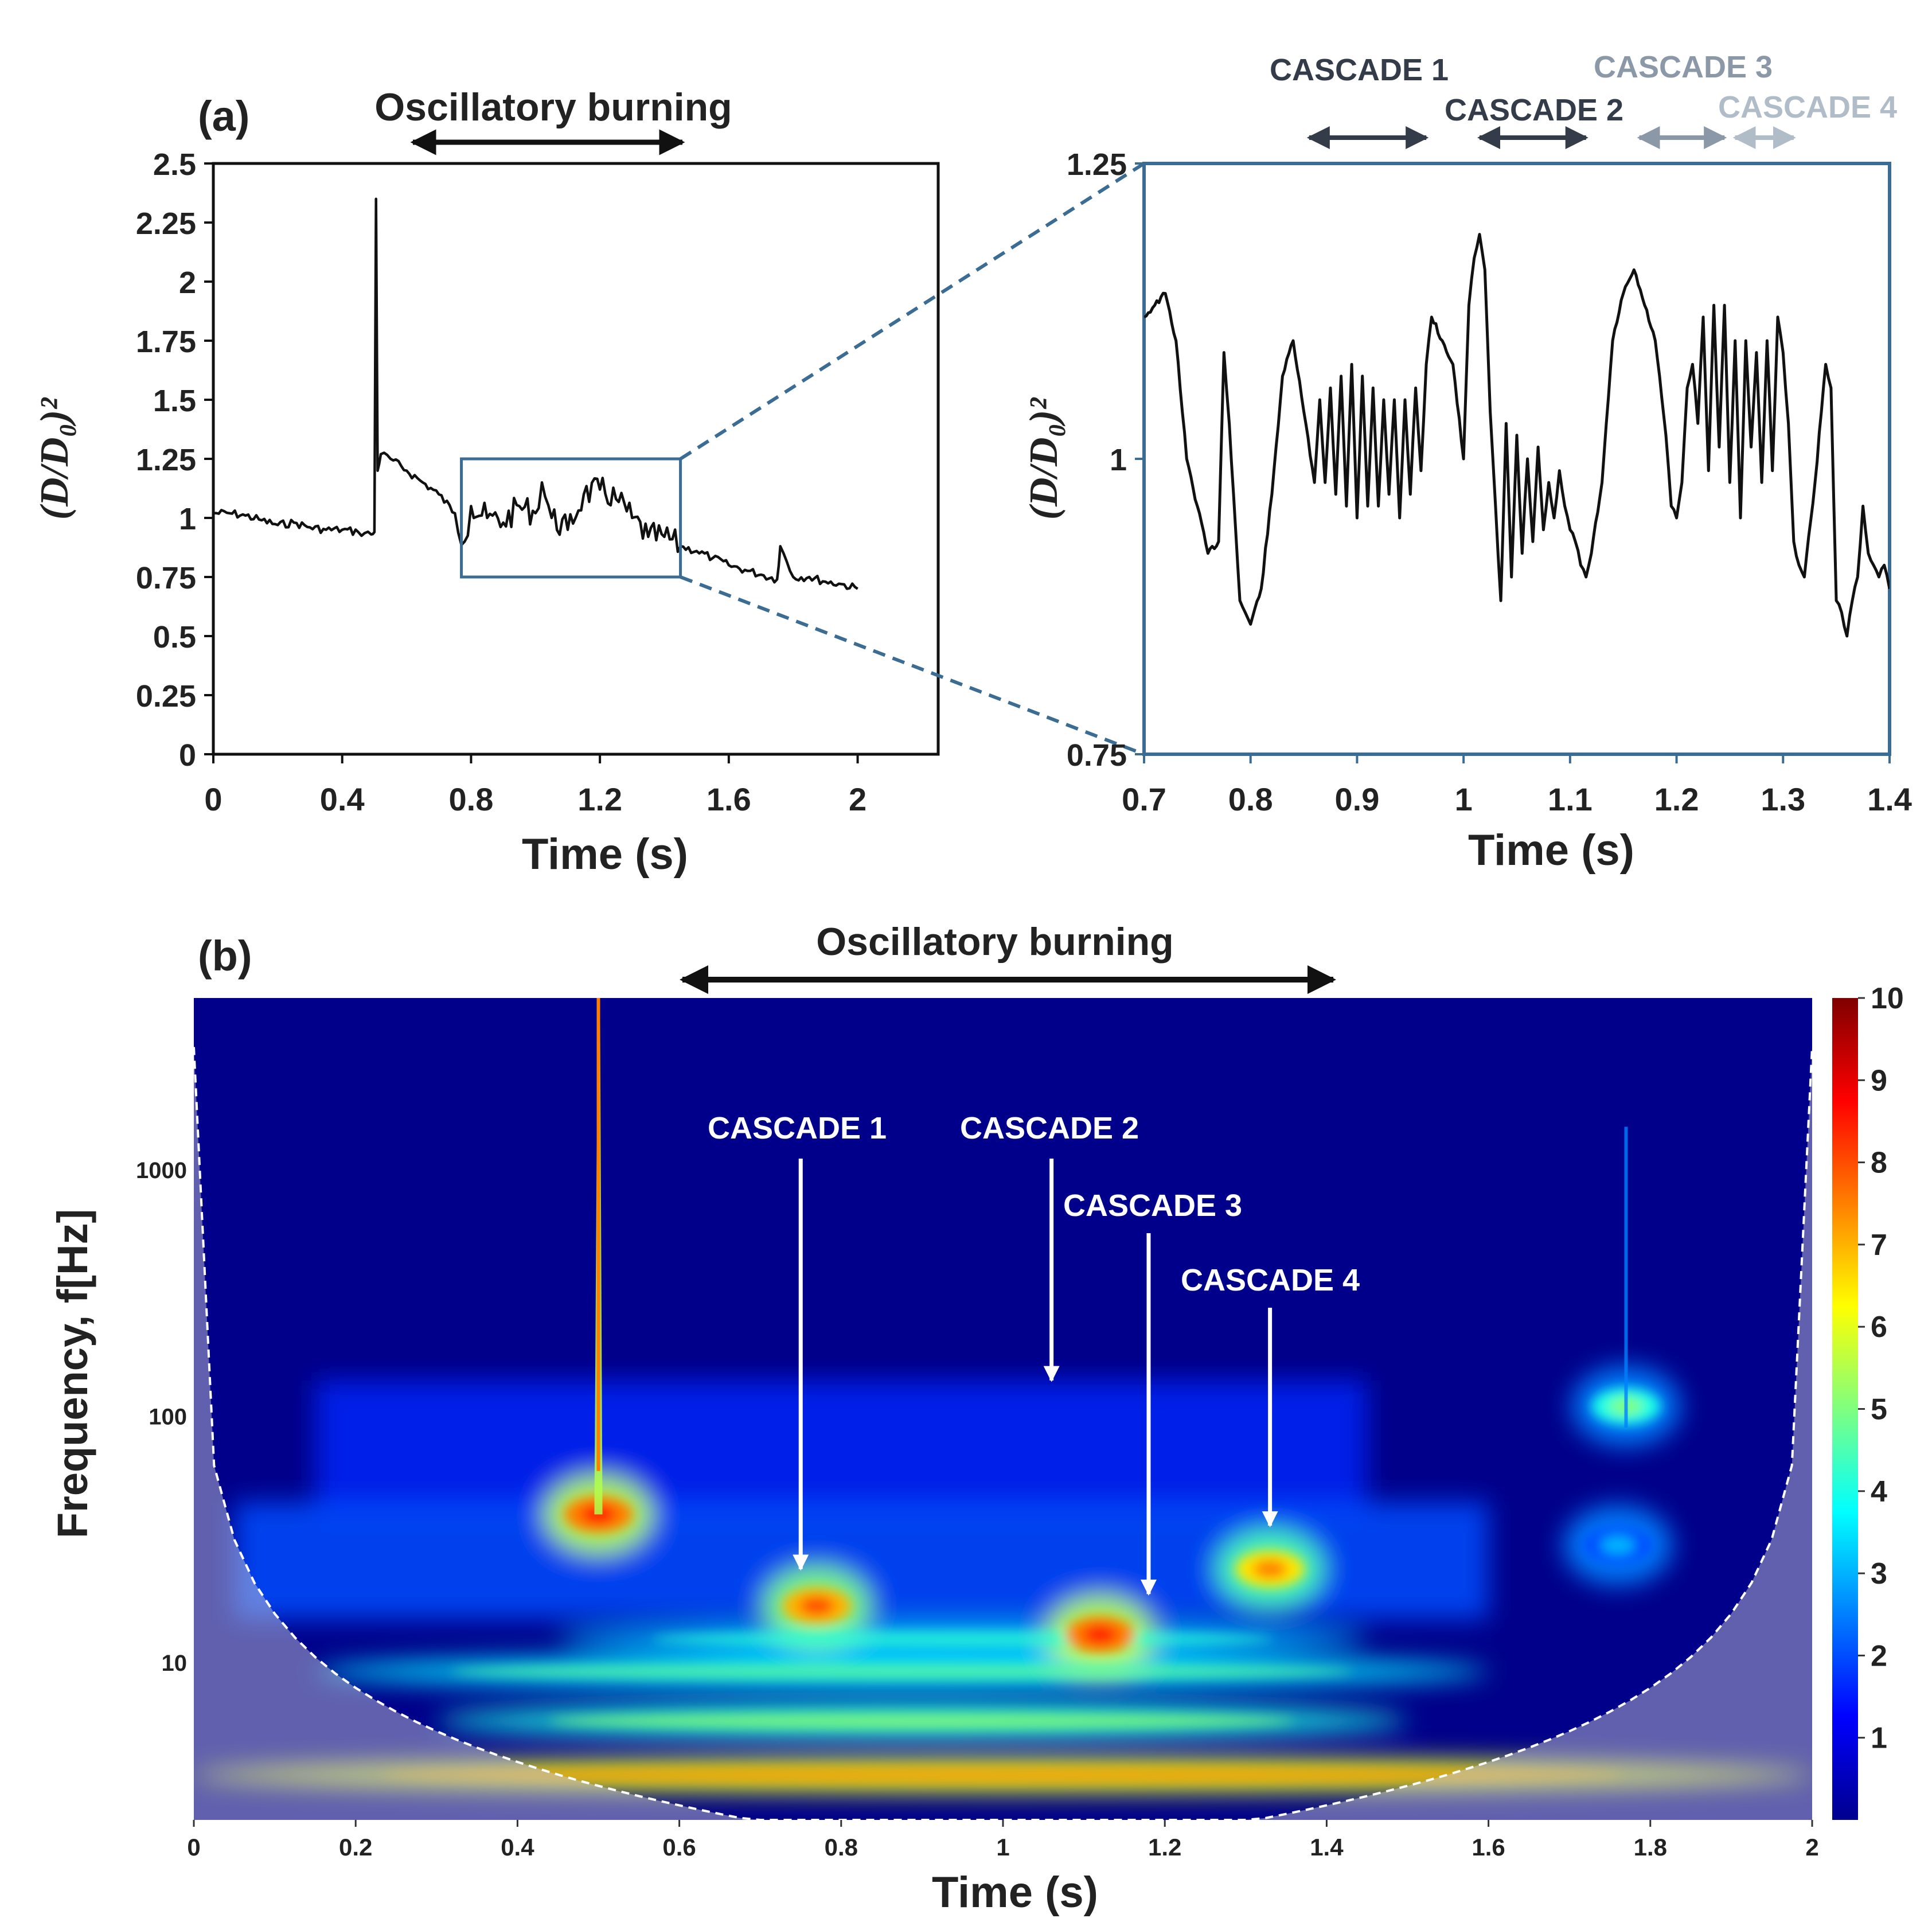 Image resolution: width=1932 pixels, height=1922 pixels. What do you see at coordinates (841, 1448) in the screenshot?
I see `heatmap-haze` at bounding box center [841, 1448].